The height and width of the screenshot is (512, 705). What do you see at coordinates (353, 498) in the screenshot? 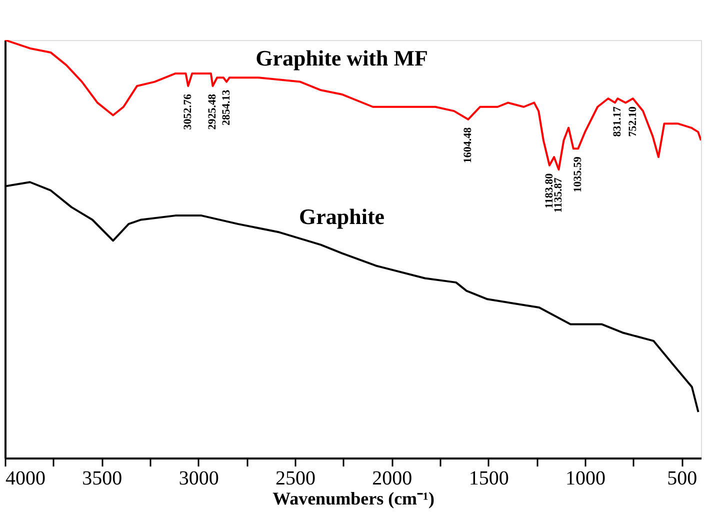
I see `x-axis-title: Wavenumbers (cm⁻¹)` at bounding box center [353, 498].